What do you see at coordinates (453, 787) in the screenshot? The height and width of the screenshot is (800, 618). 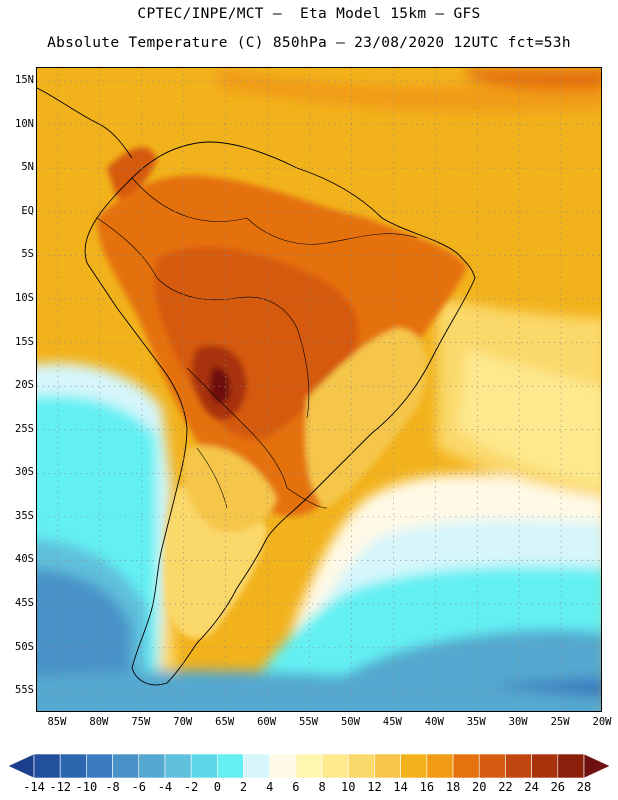 I see `color-scale-label: 18` at bounding box center [453, 787].